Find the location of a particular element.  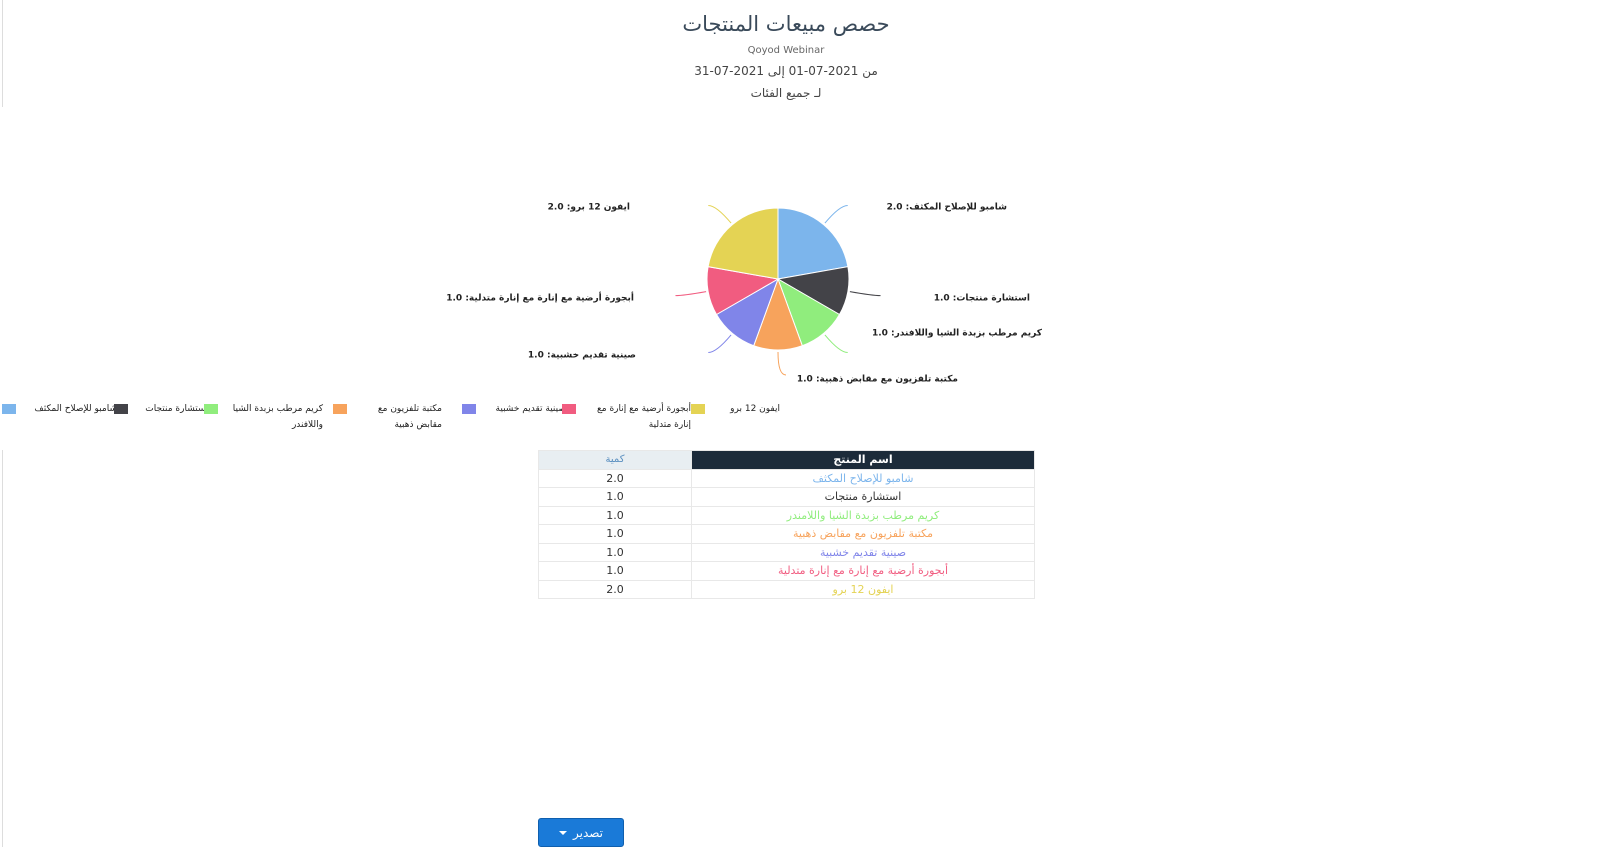

legend-label: مكتبة تلفزيون مع مقابض ذهبية is located at coordinates (409, 417).